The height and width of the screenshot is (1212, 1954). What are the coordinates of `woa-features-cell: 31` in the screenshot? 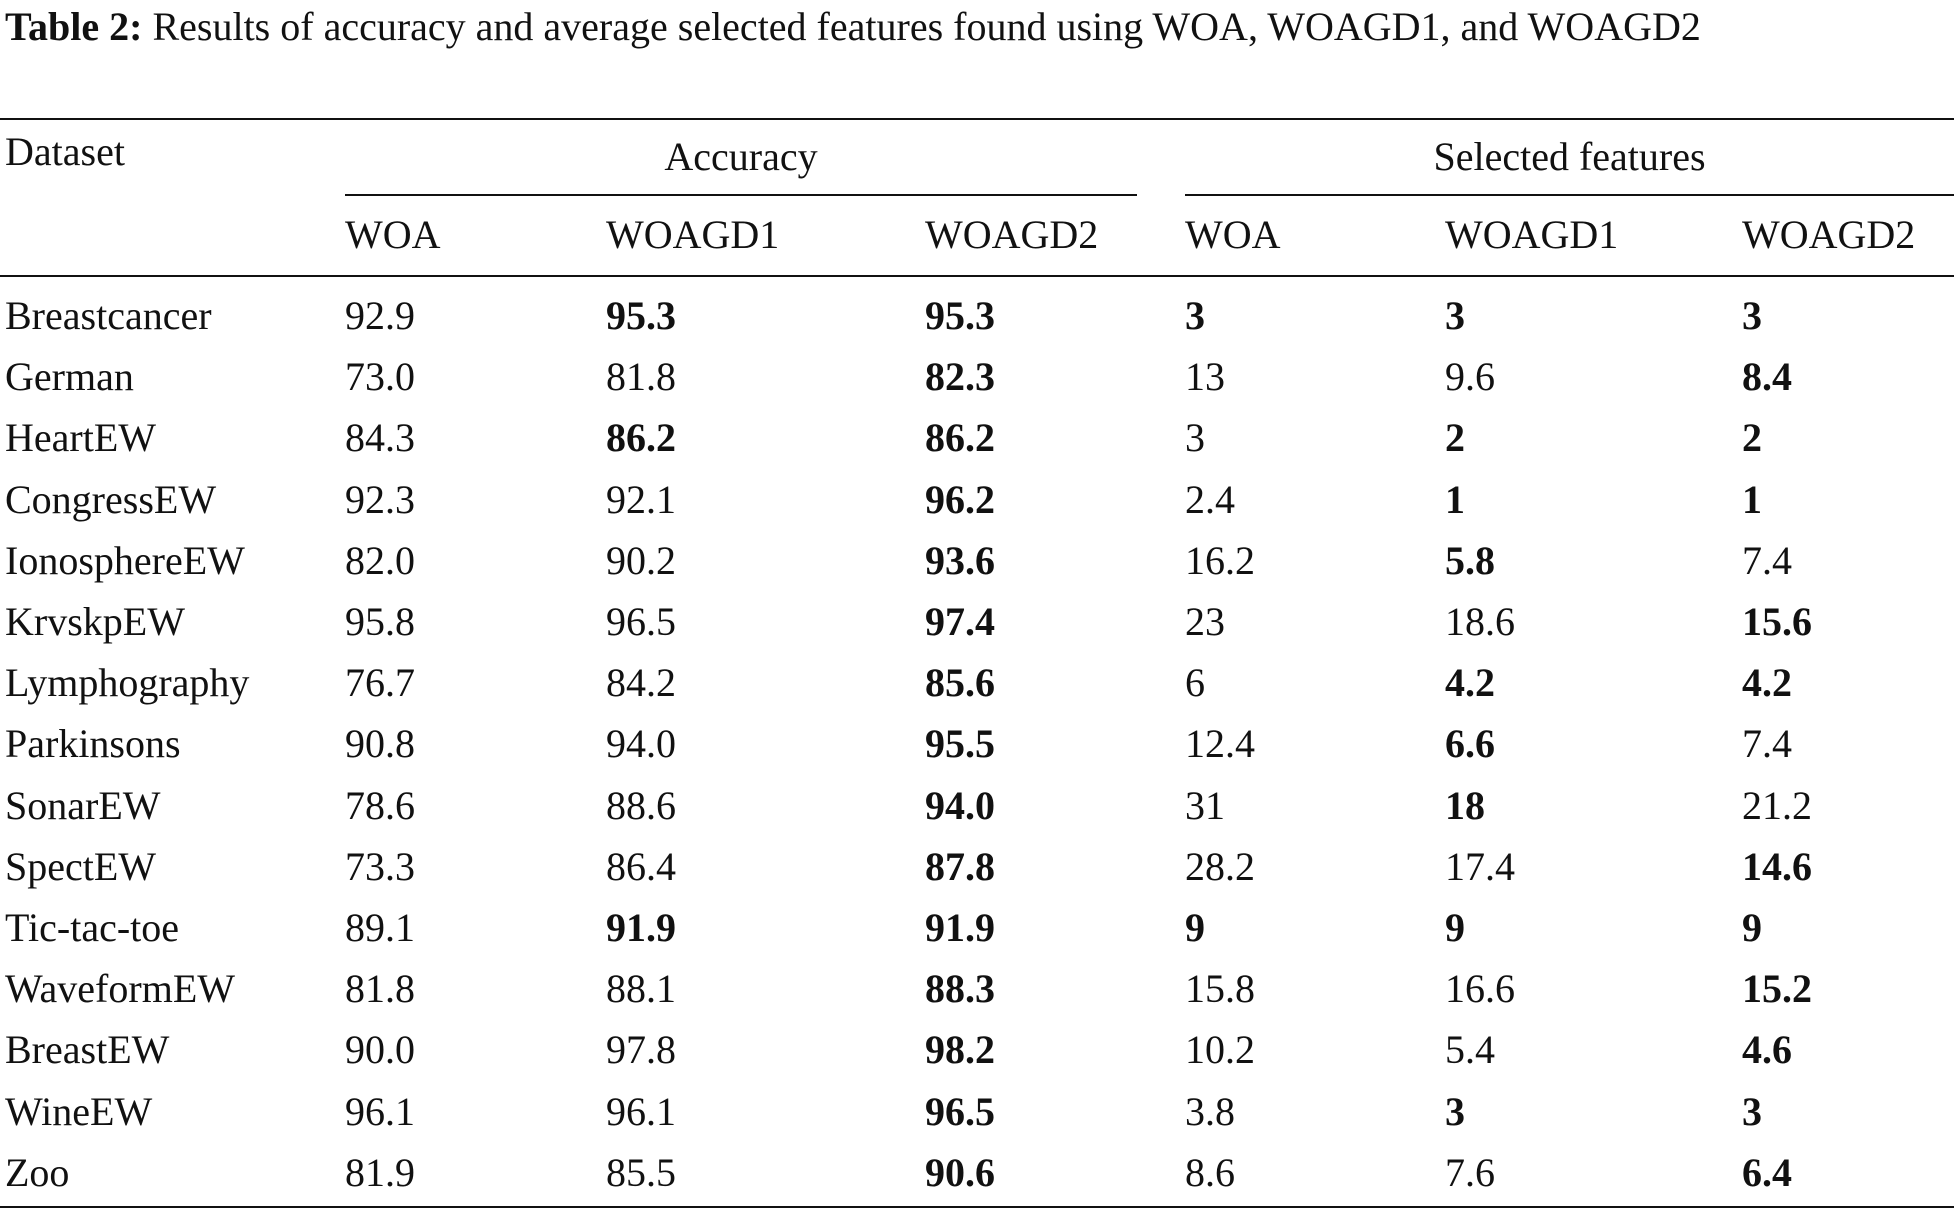 It's located at (1205, 805).